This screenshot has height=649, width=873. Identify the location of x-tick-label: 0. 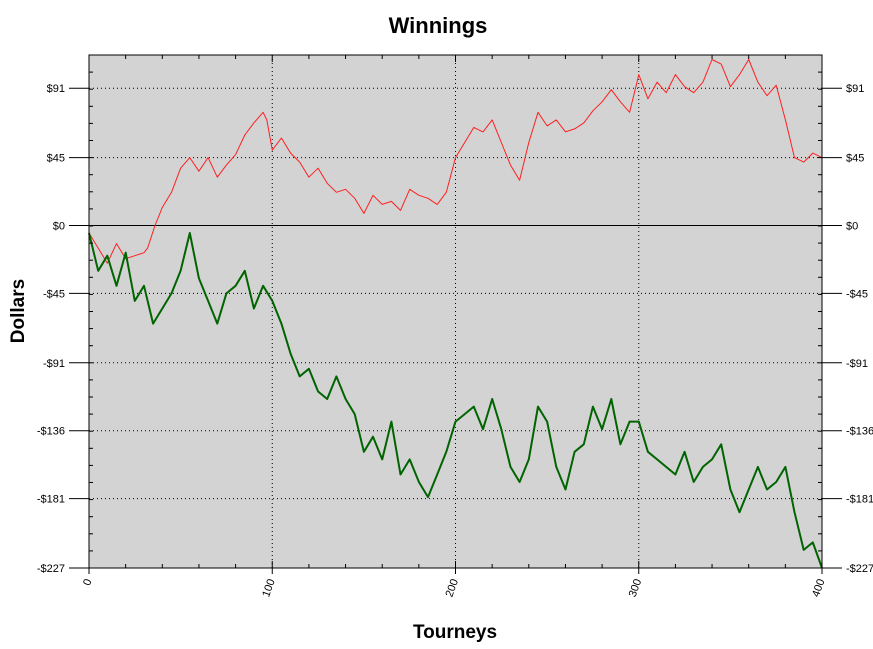
(87, 582).